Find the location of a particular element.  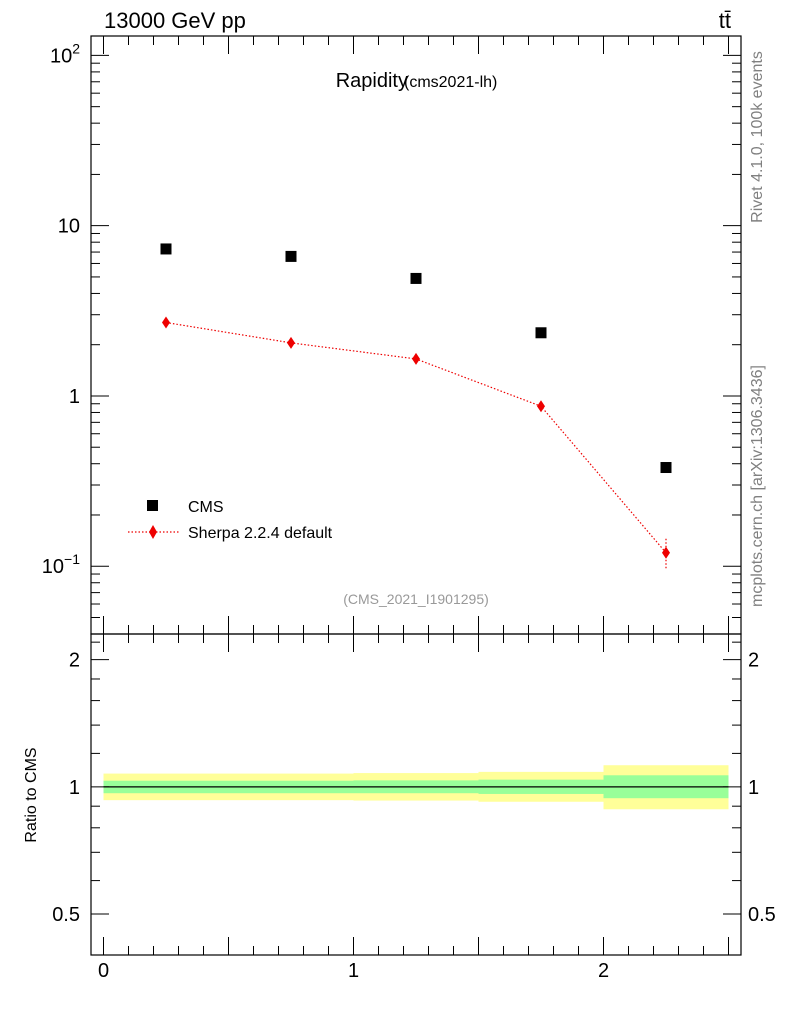

x-tick-label: 1 is located at coordinates (353, 971).